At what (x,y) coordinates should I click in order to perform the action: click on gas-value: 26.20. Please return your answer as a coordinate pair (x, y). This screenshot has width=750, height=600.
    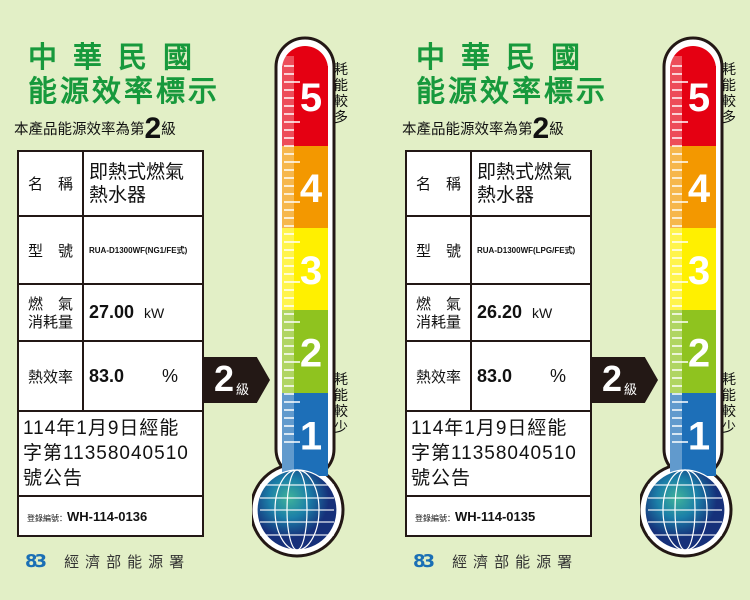
    Looking at the image, I should click on (500, 312).